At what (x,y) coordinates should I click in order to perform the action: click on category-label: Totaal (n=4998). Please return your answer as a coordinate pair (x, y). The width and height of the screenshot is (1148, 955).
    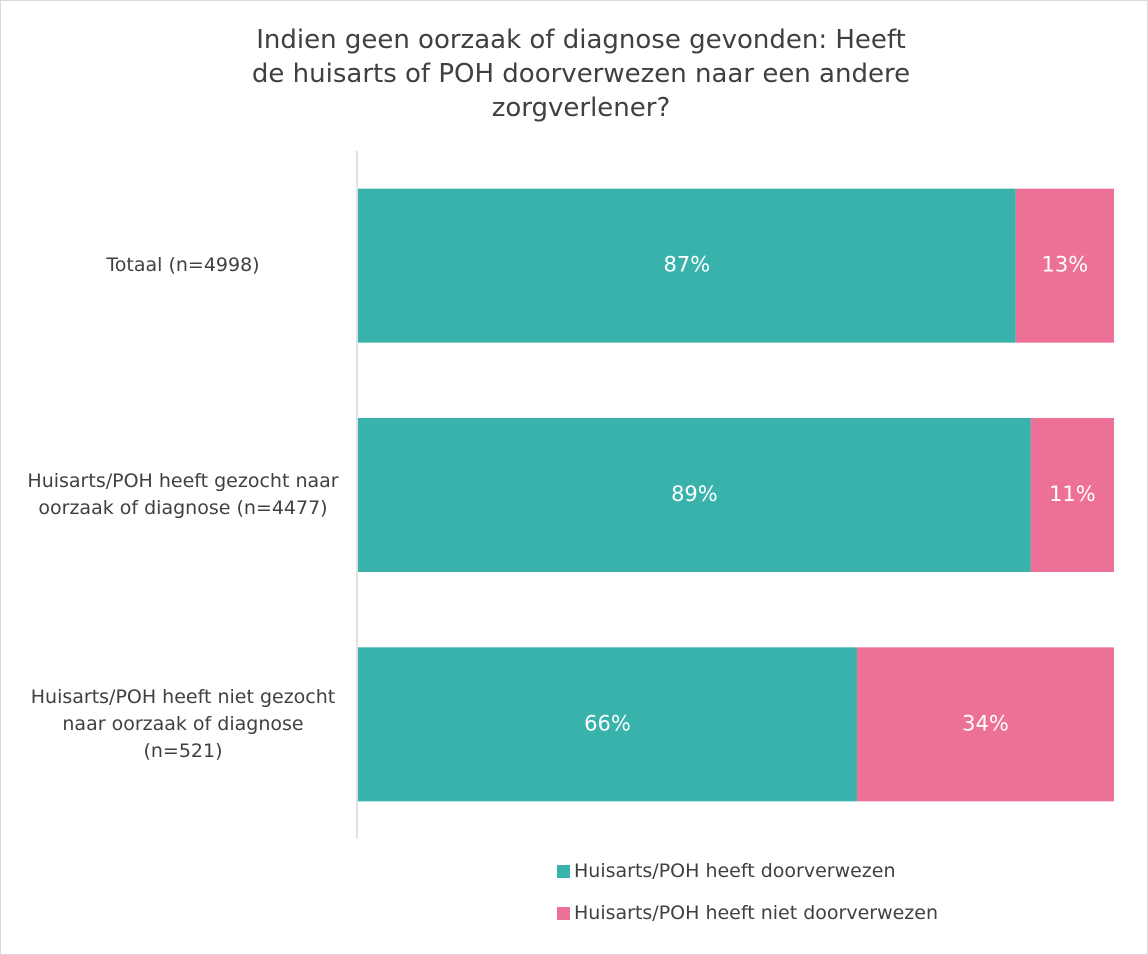
    Looking at the image, I should click on (183, 265).